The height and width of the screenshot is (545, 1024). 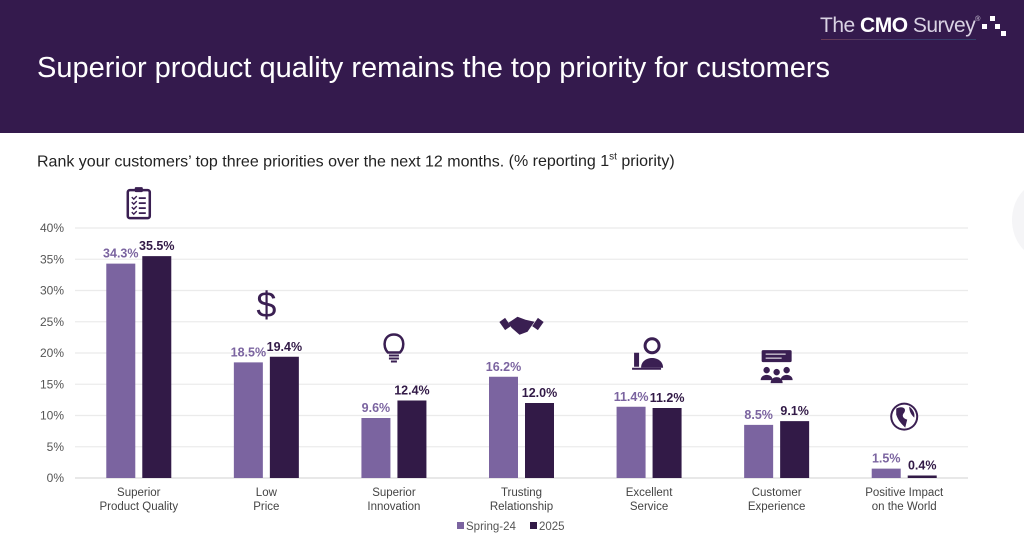 I want to click on data-label: 34.3%, so click(x=120, y=254).